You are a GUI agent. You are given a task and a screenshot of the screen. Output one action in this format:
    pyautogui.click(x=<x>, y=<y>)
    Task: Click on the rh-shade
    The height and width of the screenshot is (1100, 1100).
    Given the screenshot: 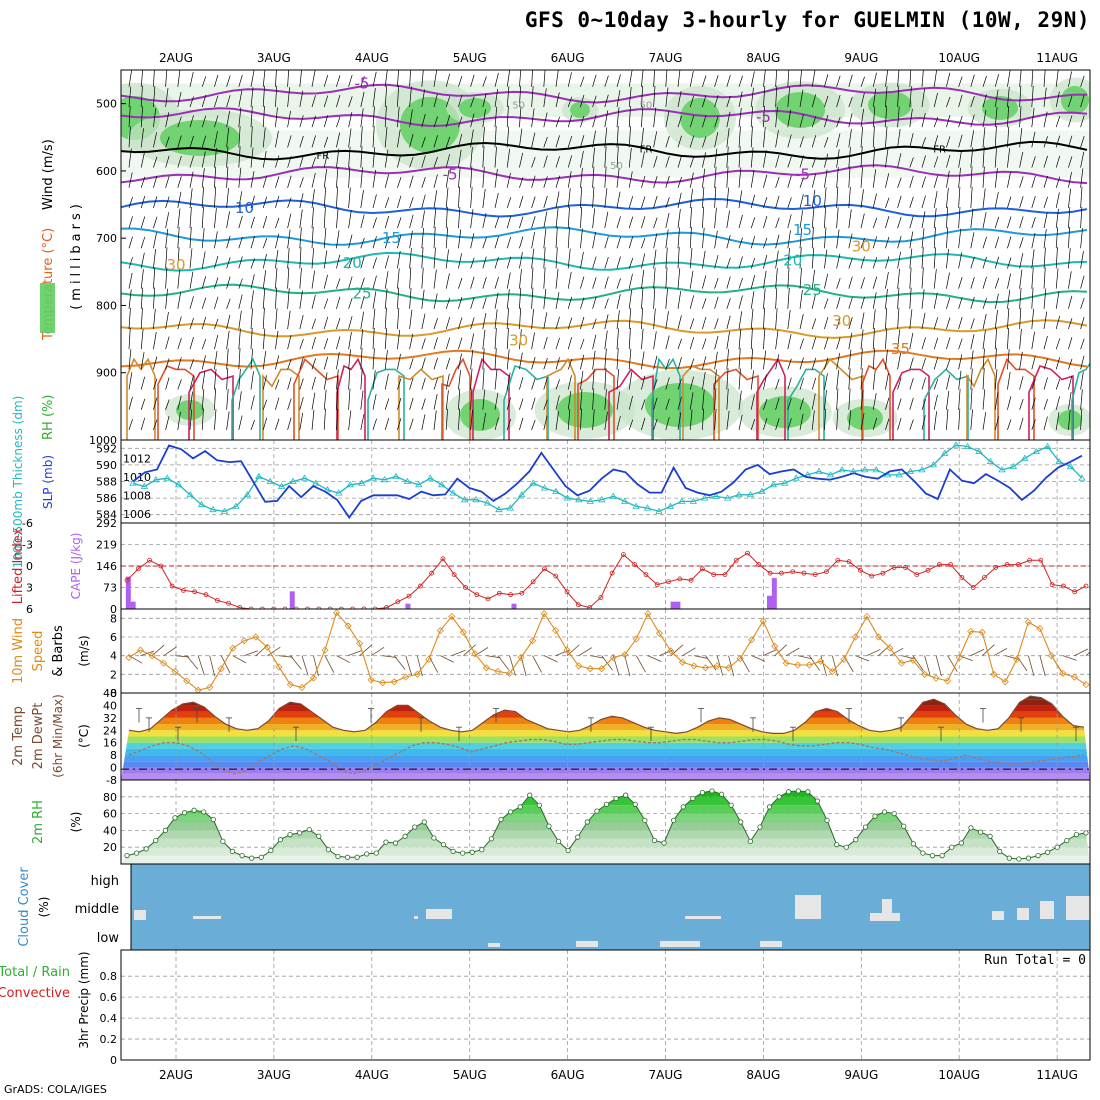 What is the action you would take?
    pyautogui.click(x=585, y=410)
    